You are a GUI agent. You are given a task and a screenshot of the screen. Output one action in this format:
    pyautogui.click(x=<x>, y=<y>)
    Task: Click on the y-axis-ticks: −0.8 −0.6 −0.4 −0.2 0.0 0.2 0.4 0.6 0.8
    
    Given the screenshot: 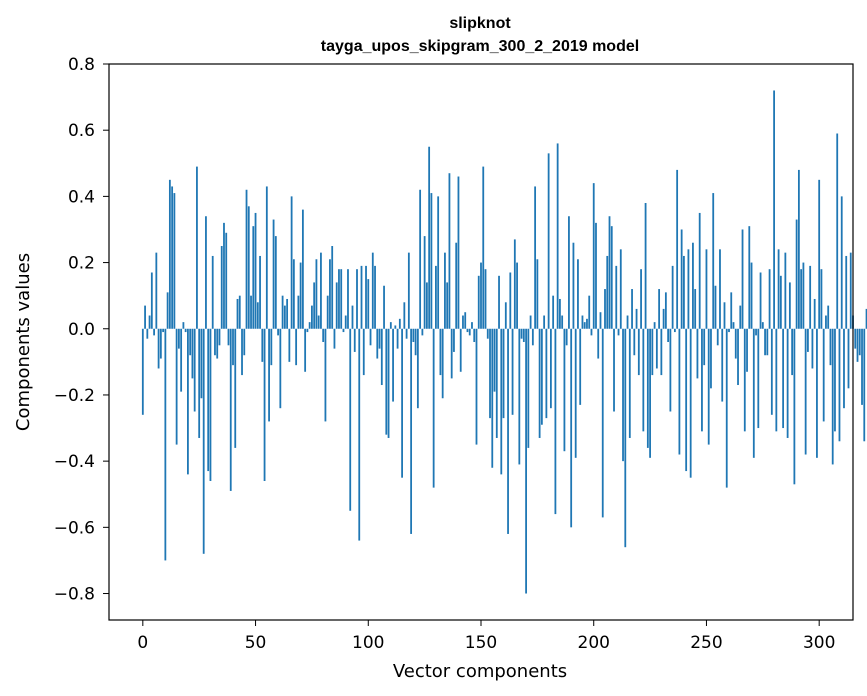 What is the action you would take?
    pyautogui.click(x=81, y=330)
    